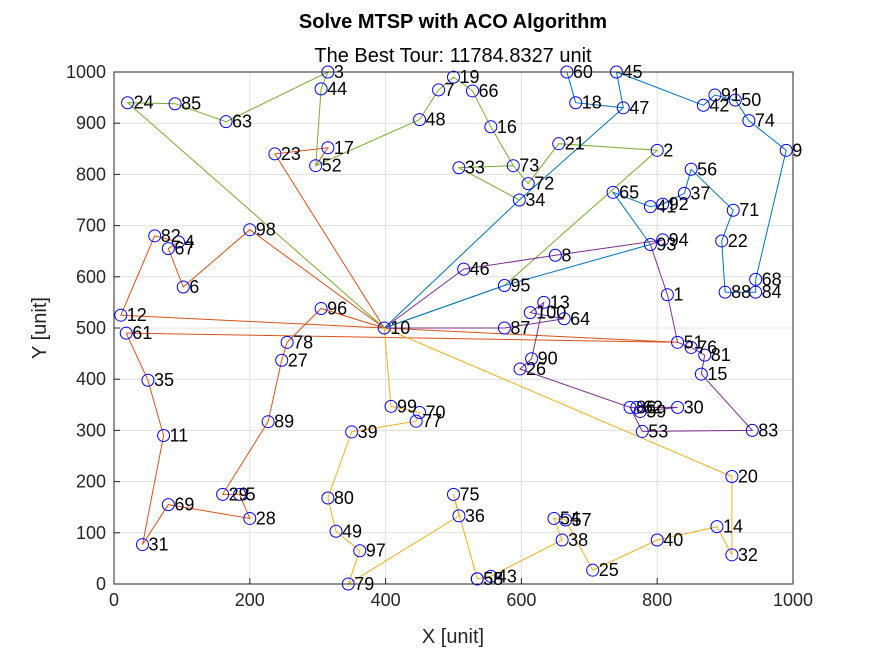  Describe the element at coordinates (673, 540) in the screenshot. I see `city-label: 40` at that location.